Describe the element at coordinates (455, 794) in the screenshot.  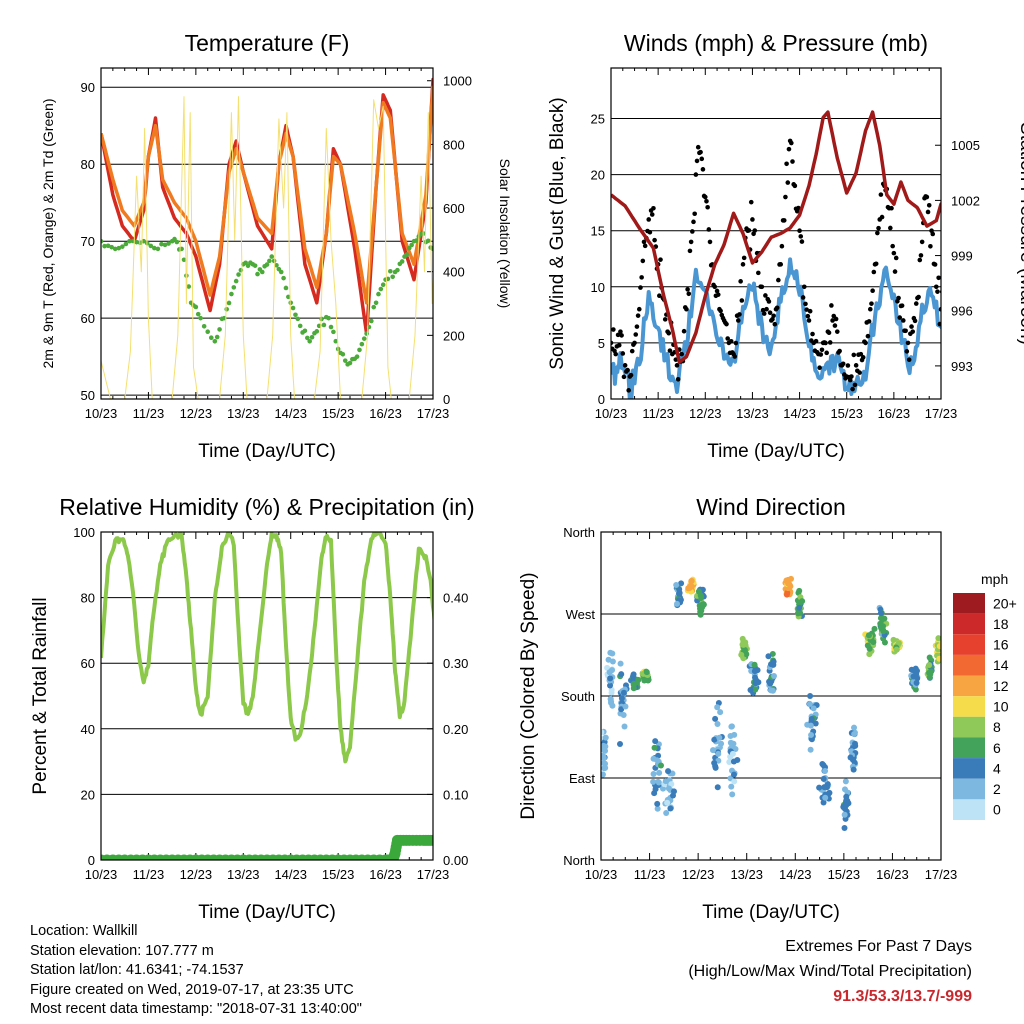
I see `y2-tick-label: 0.10` at that location.